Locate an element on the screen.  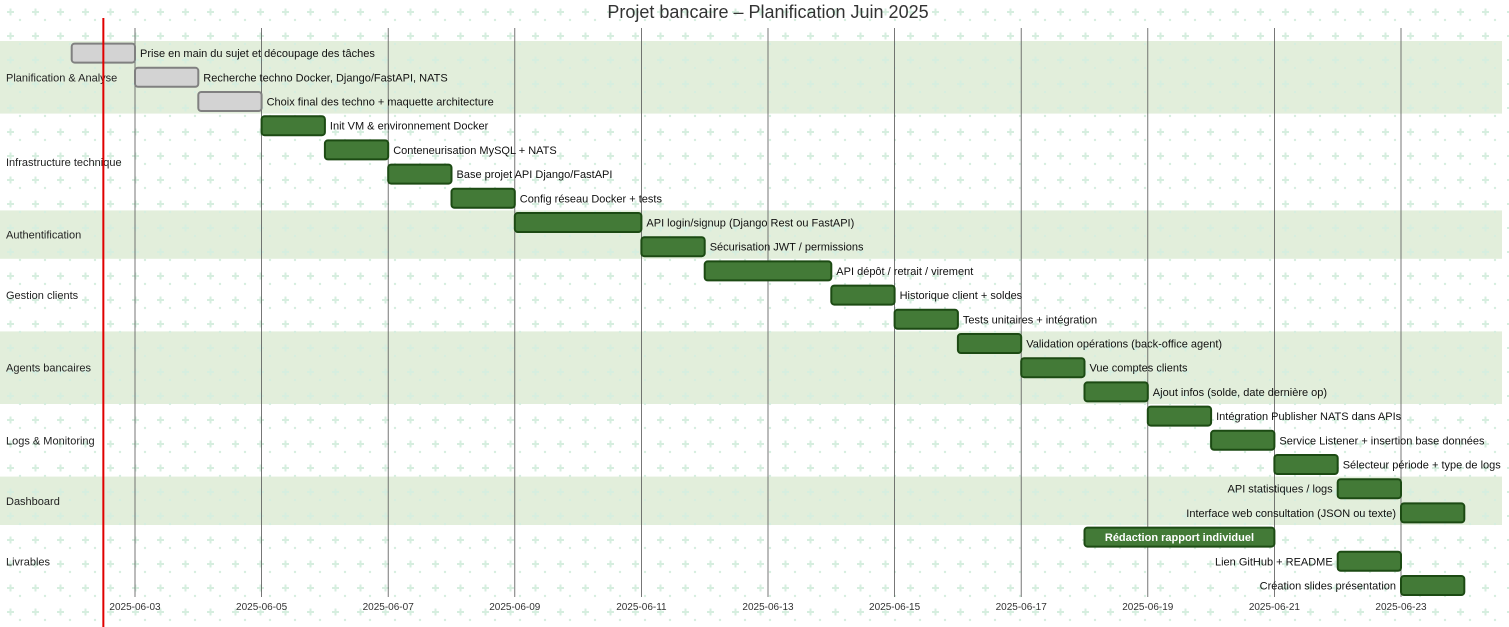
task-label: Conteneurisation MySQL + NATS is located at coordinates (475, 151).